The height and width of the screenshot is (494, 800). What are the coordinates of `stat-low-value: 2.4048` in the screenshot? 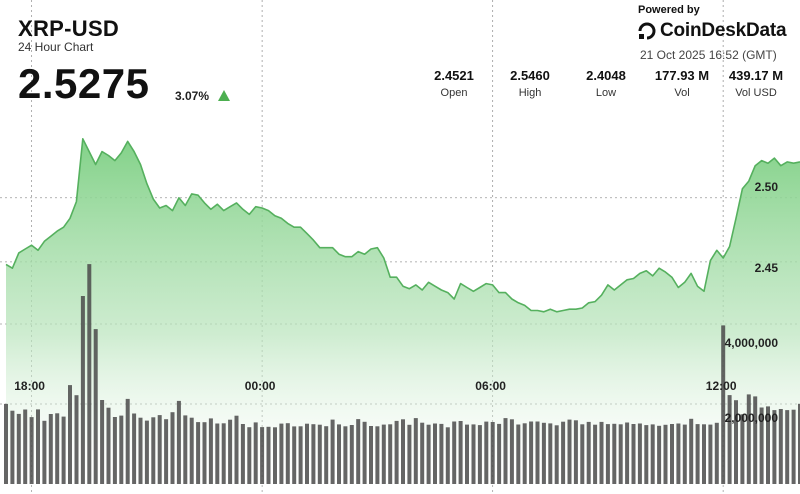 It's located at (606, 75).